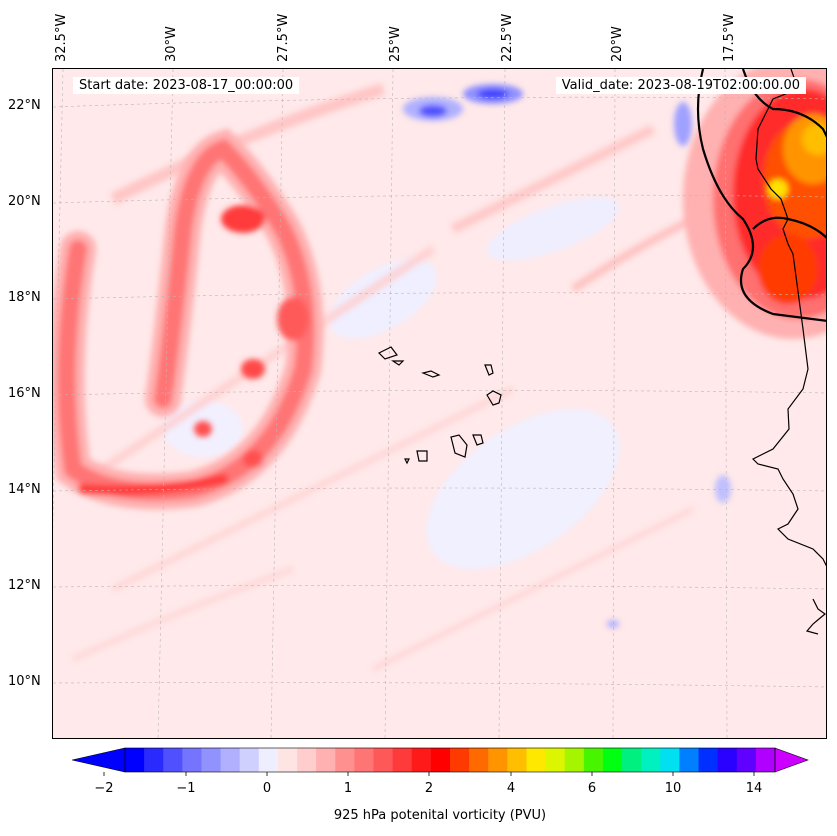 The height and width of the screenshot is (836, 837). I want to click on lat-label: 20°N, so click(24, 201).